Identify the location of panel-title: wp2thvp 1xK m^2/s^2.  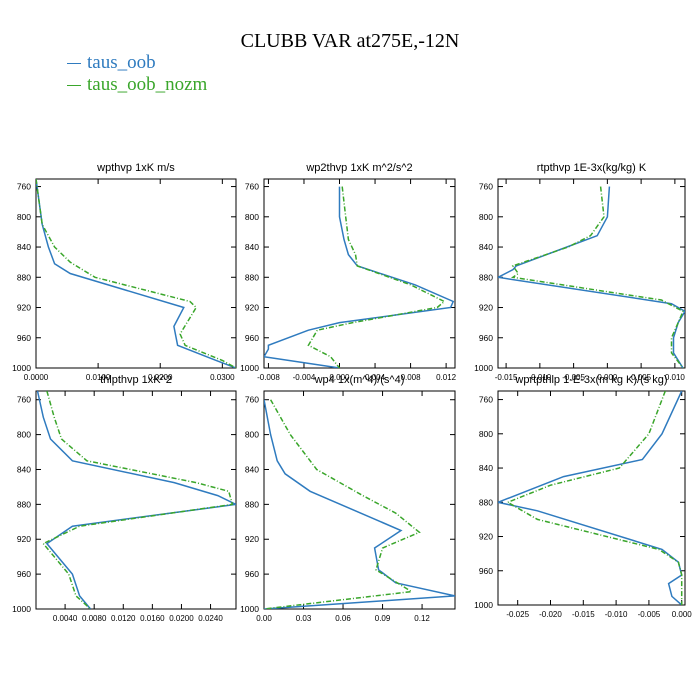
(358, 168).